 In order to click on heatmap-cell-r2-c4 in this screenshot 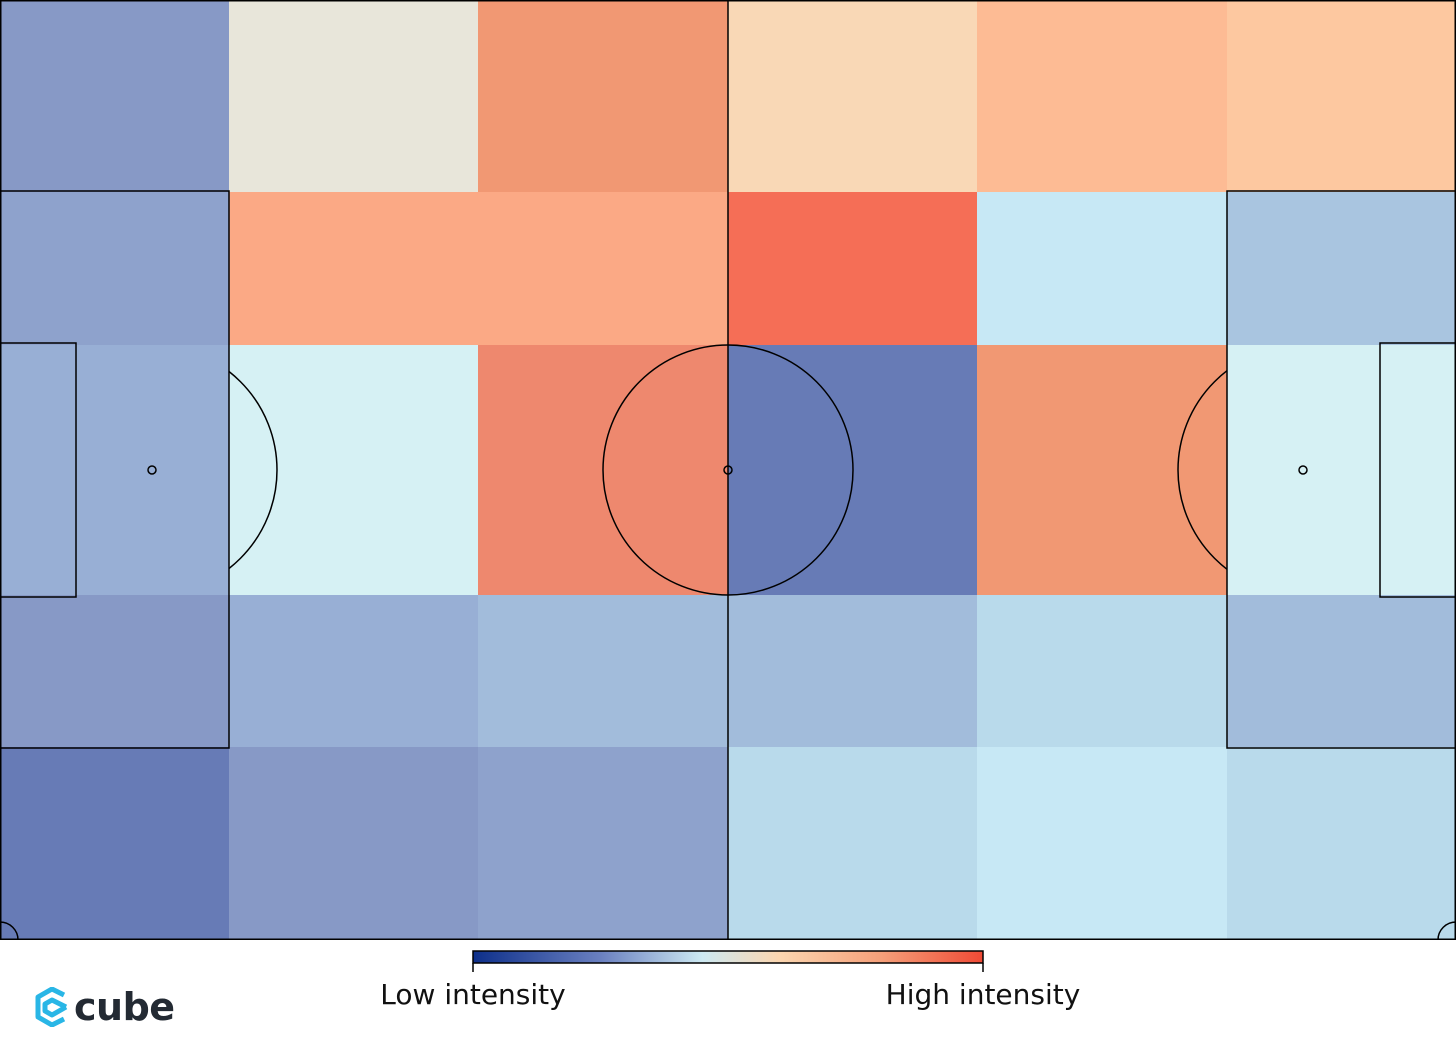, I will do `click(1102, 470)`.